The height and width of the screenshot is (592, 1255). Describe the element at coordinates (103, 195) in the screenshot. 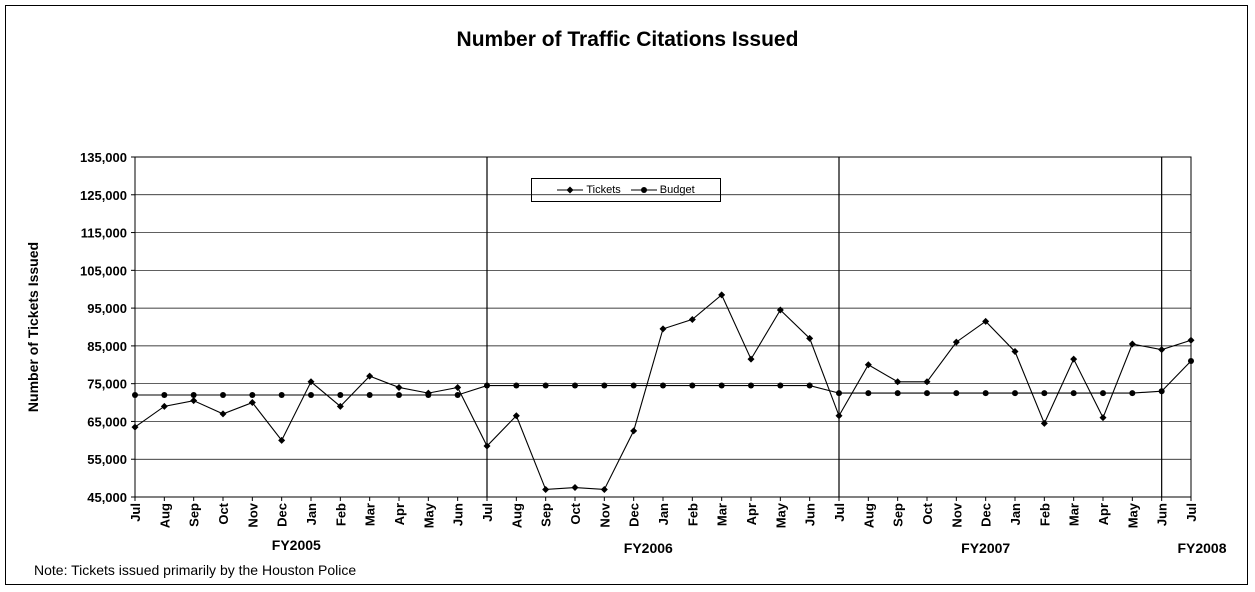

I see `y-tick-label: 125,000` at that location.